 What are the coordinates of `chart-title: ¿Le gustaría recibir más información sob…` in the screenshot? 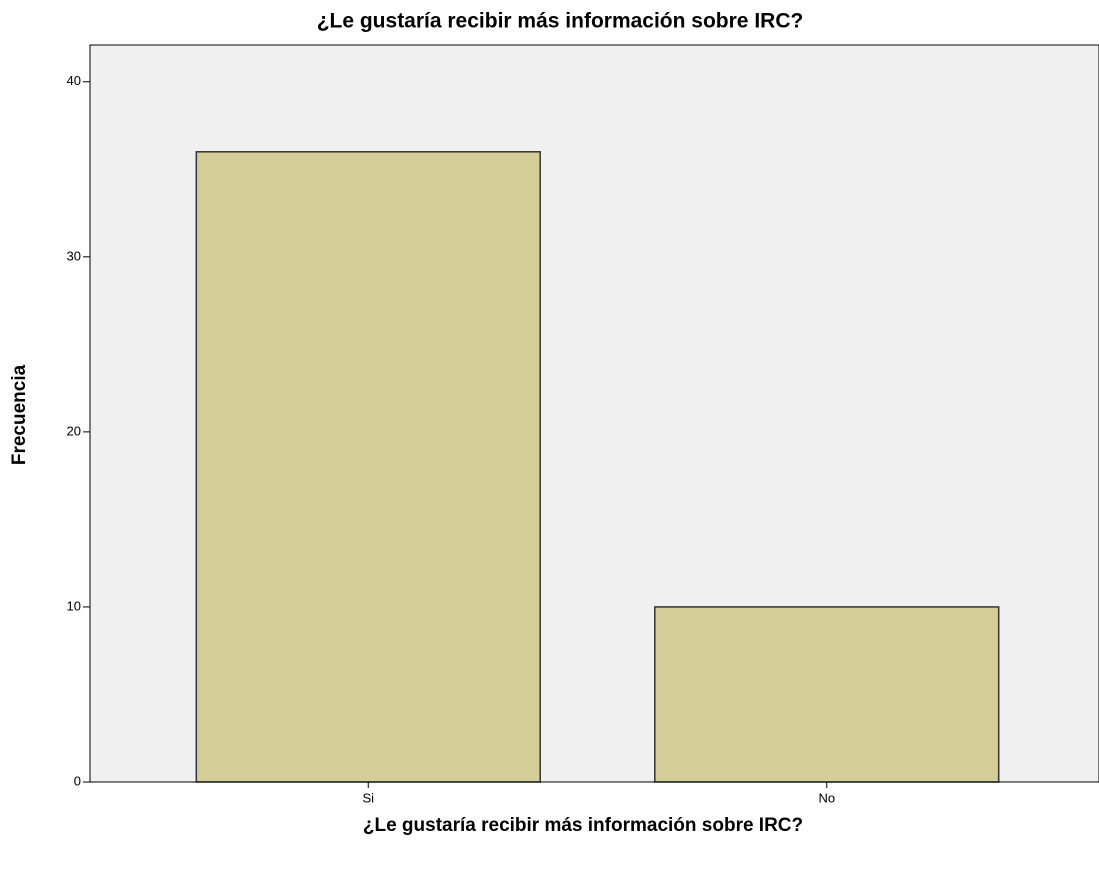 It's located at (560, 21).